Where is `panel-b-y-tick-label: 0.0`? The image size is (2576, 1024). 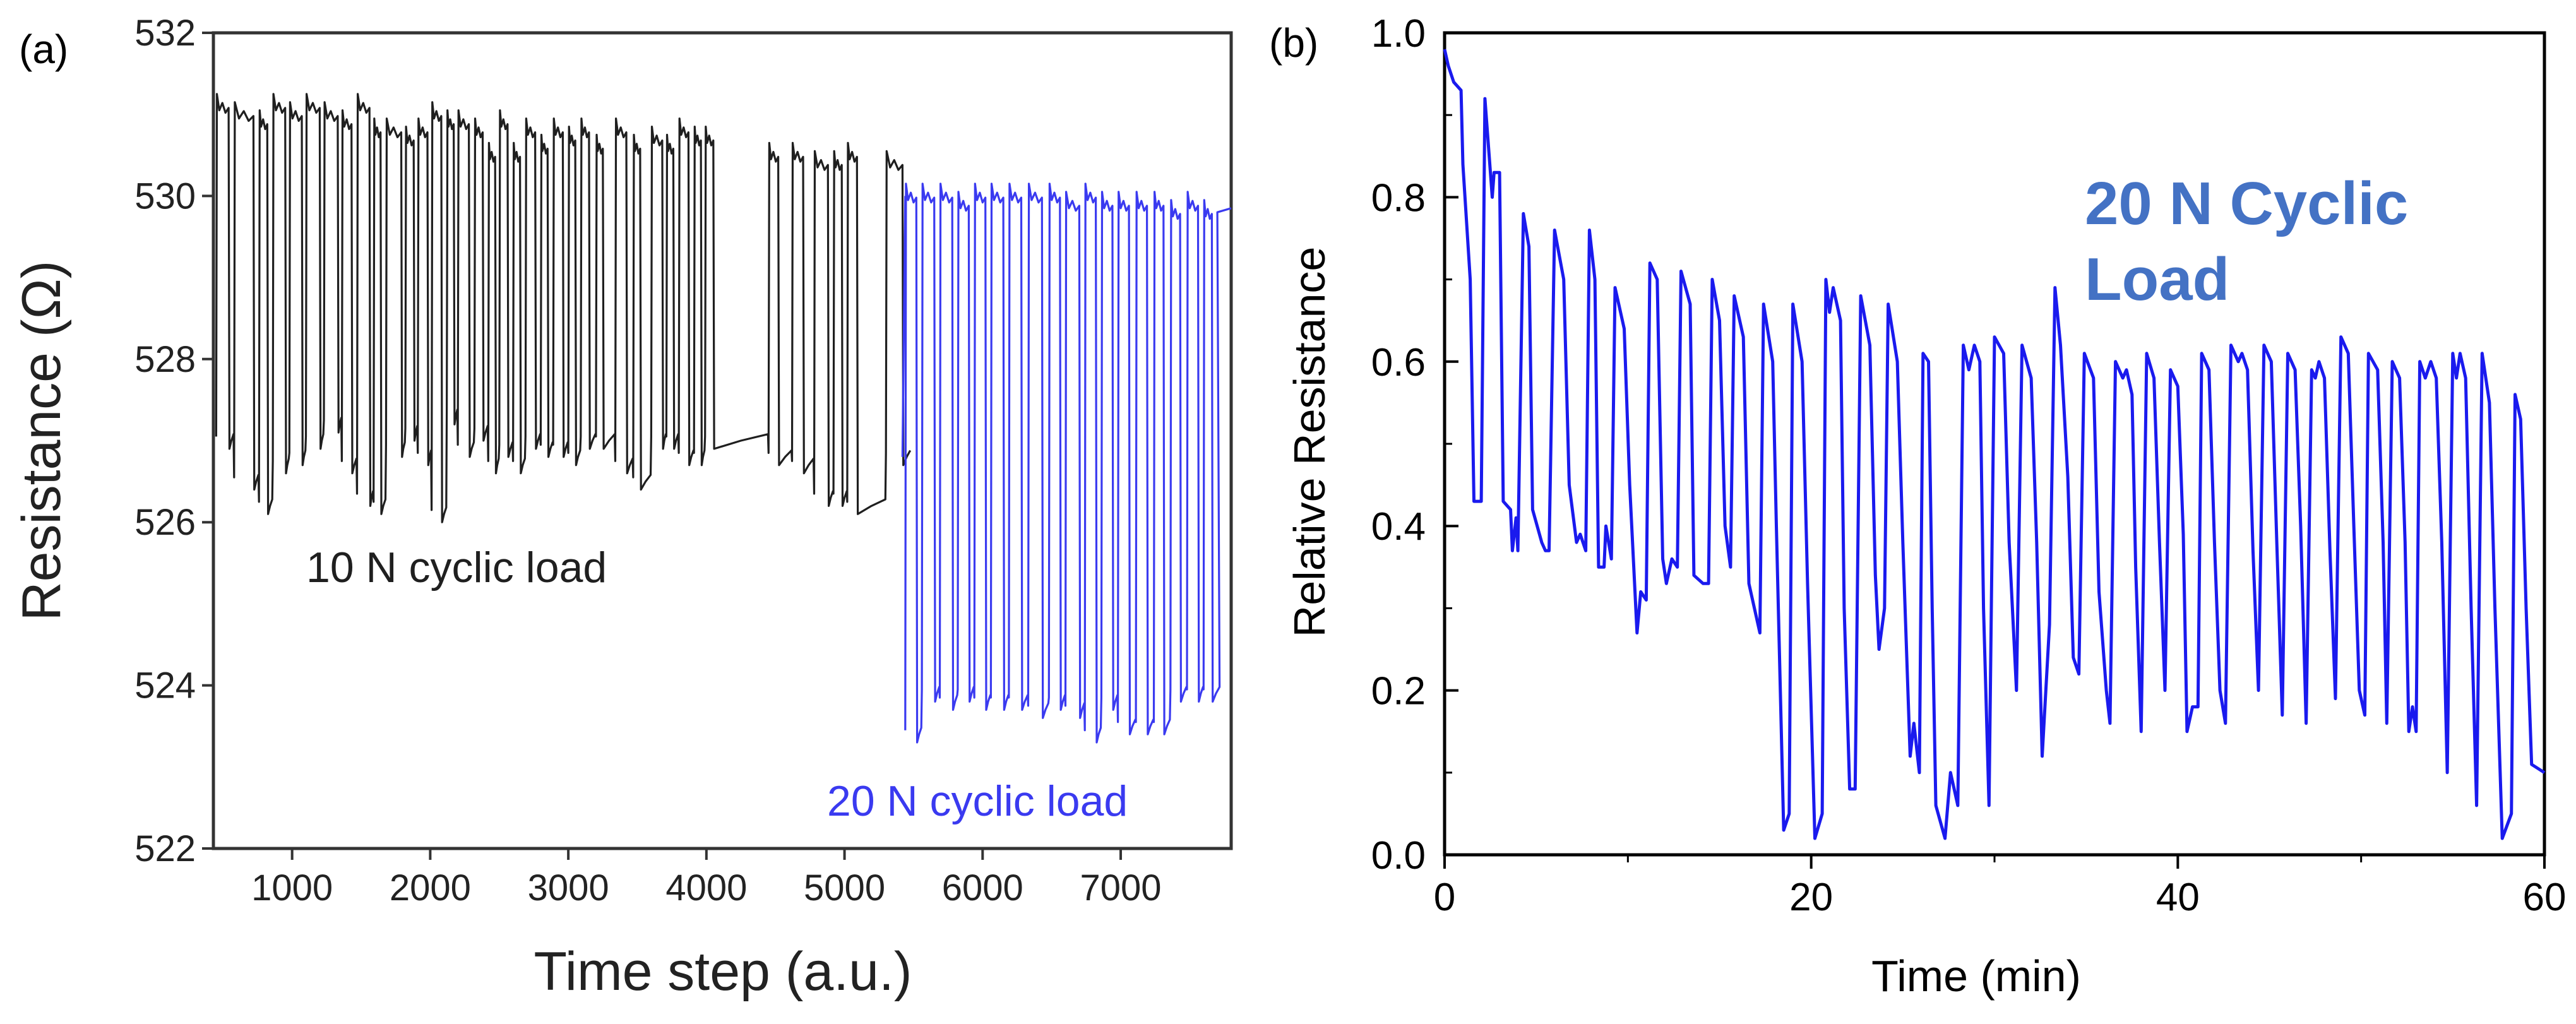
panel-b-y-tick-label: 0.0 is located at coordinates (1398, 856).